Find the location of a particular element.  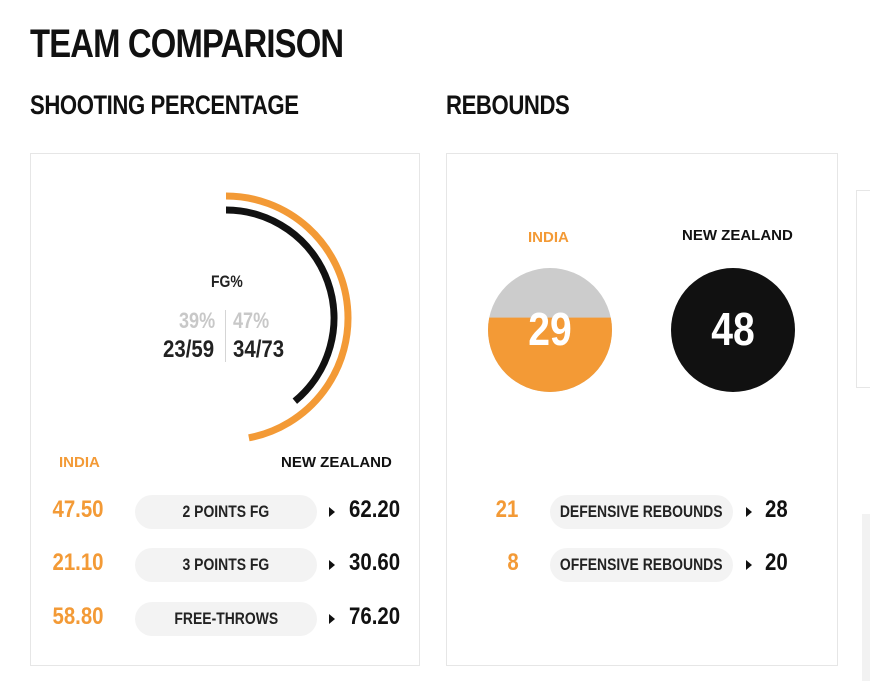

adjacent-card-edge is located at coordinates (863, 289).